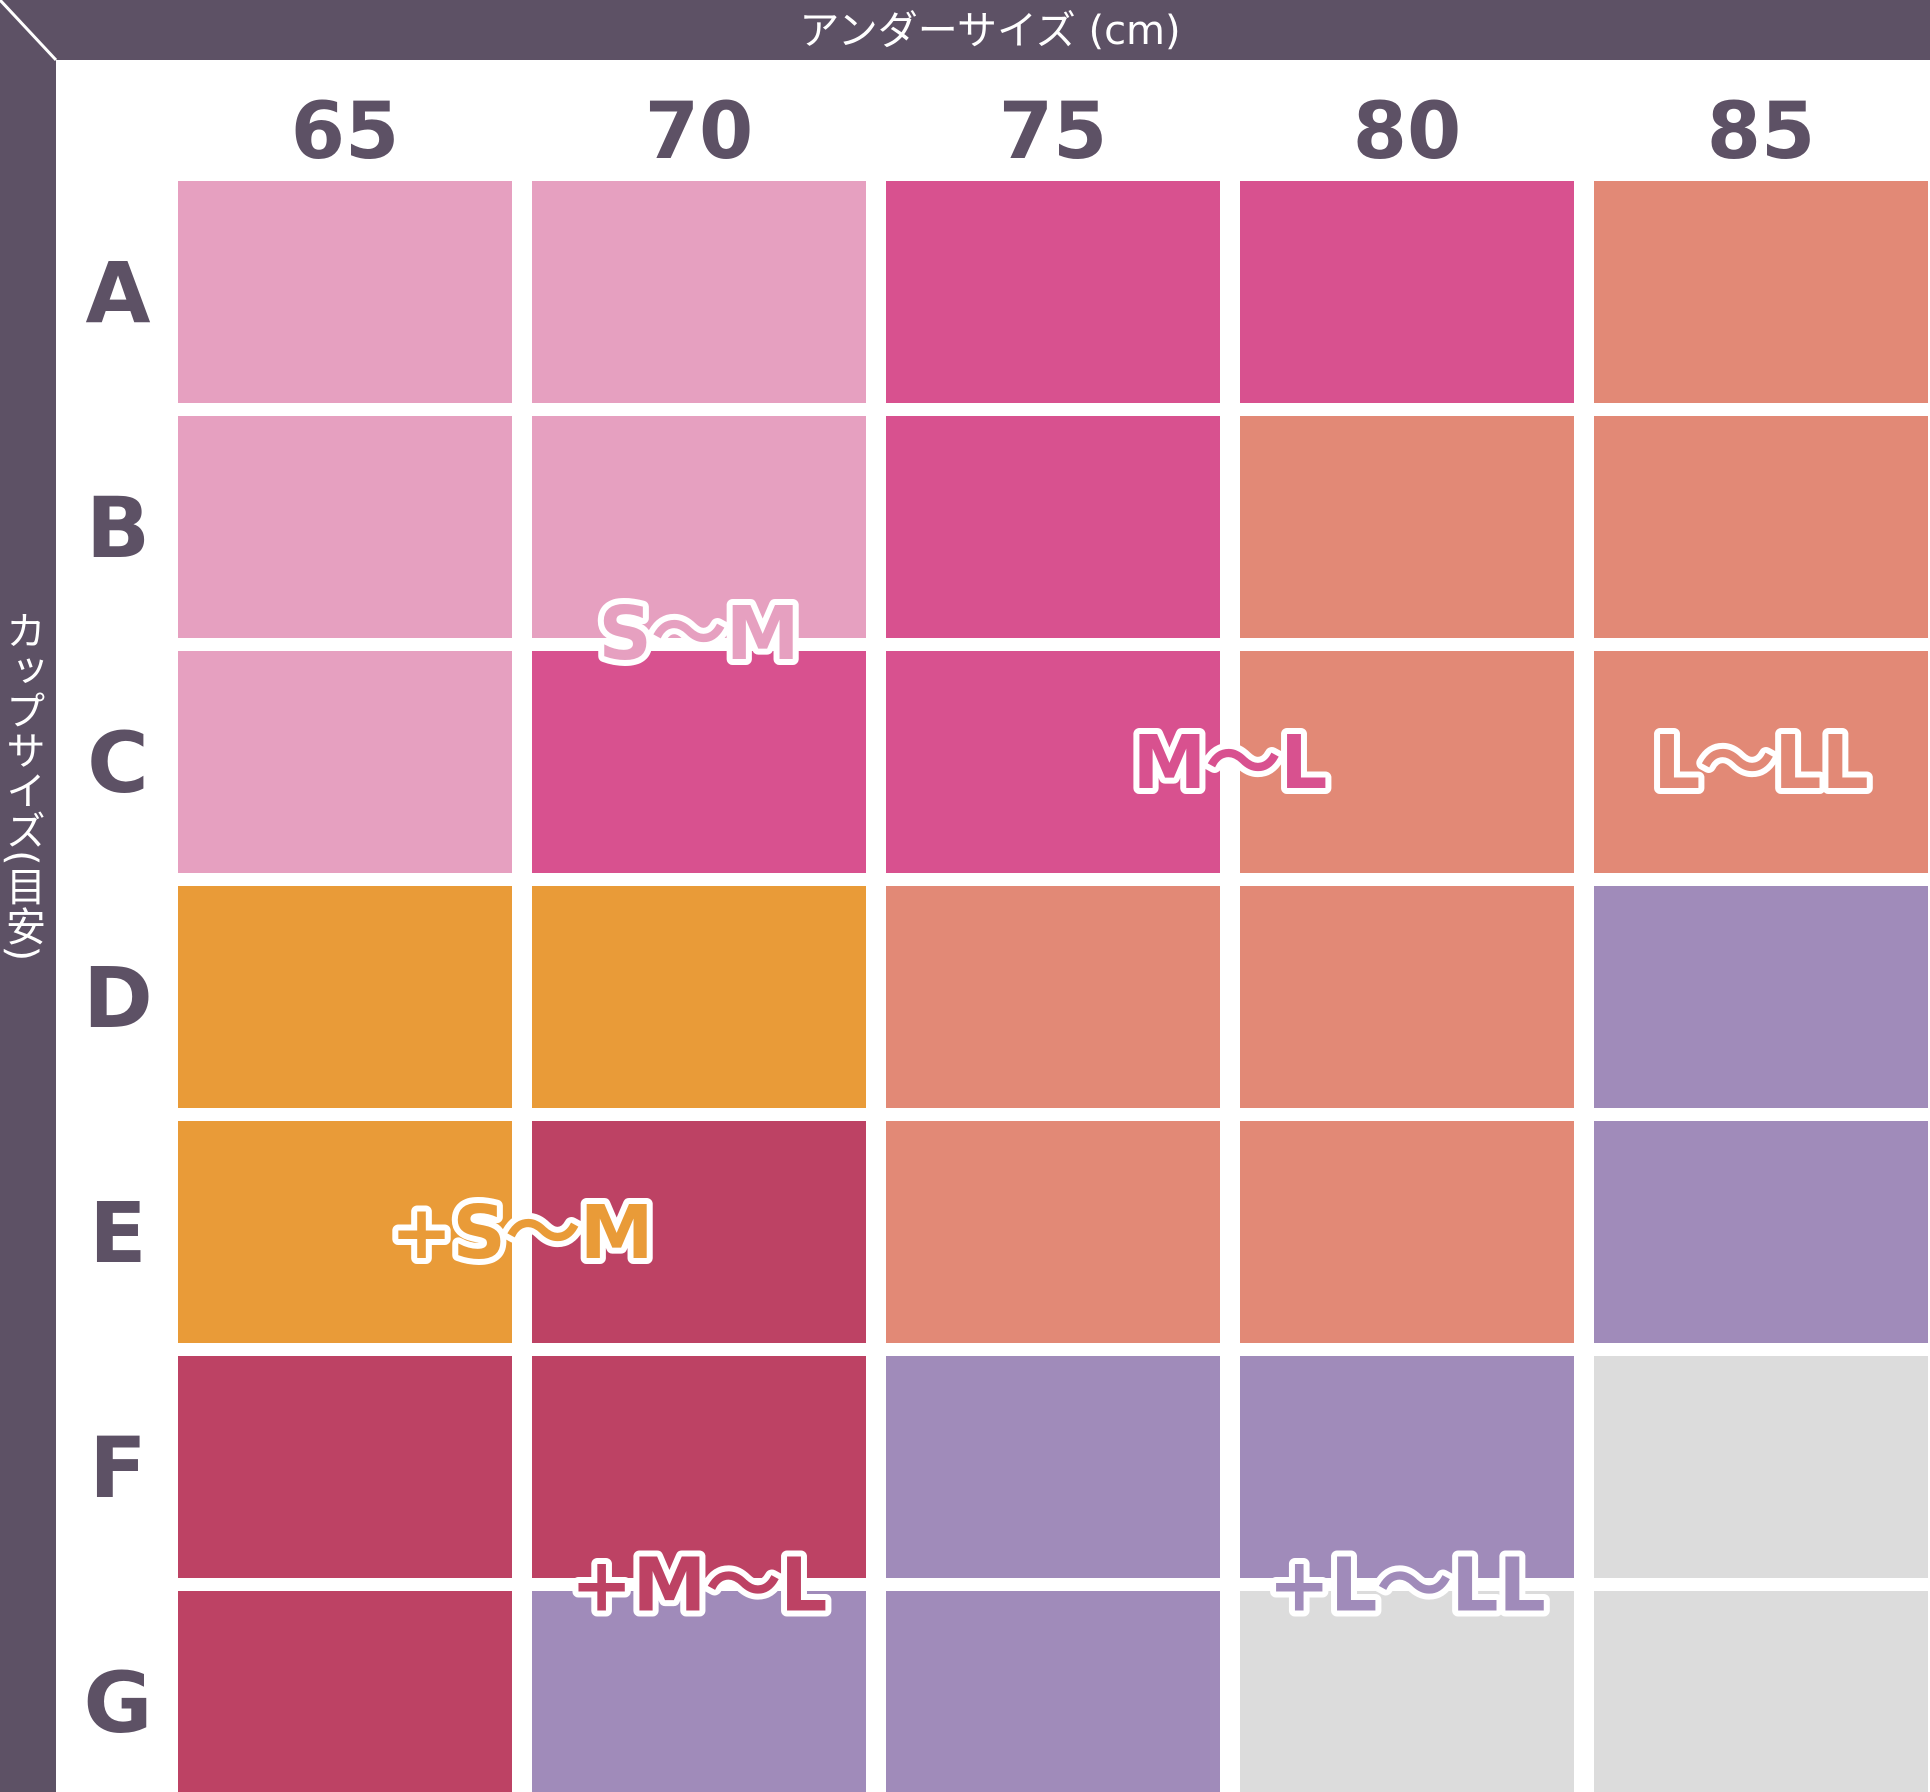  I want to click on row-label-D: D, so click(118, 998).